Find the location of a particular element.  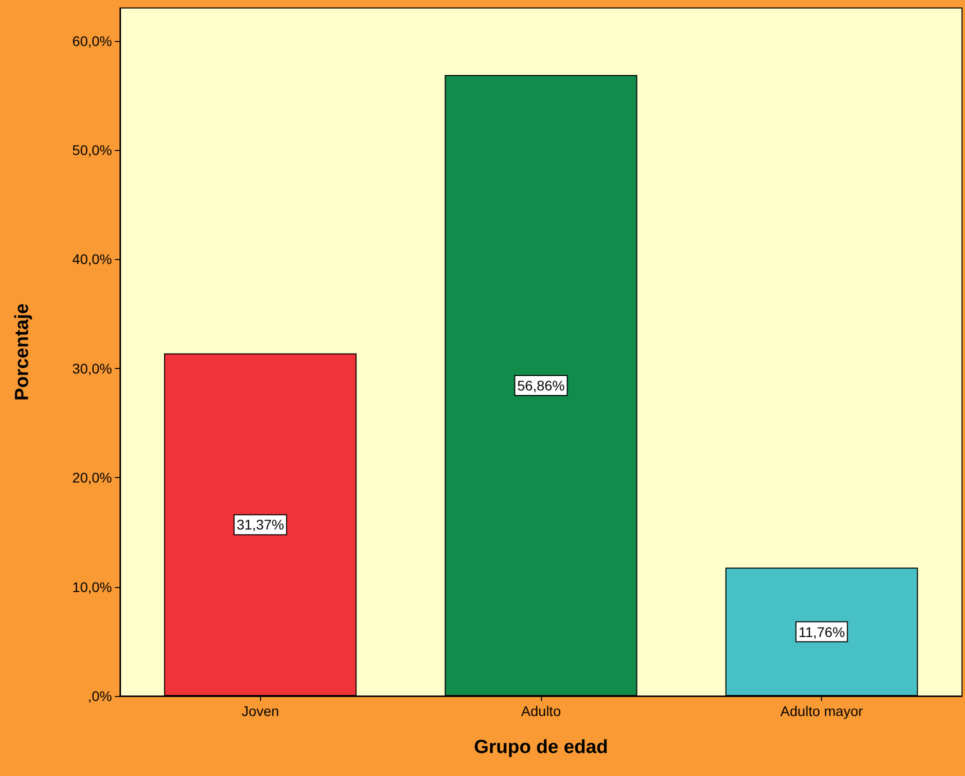

y-tick-label: ,0% is located at coordinates (100, 696).